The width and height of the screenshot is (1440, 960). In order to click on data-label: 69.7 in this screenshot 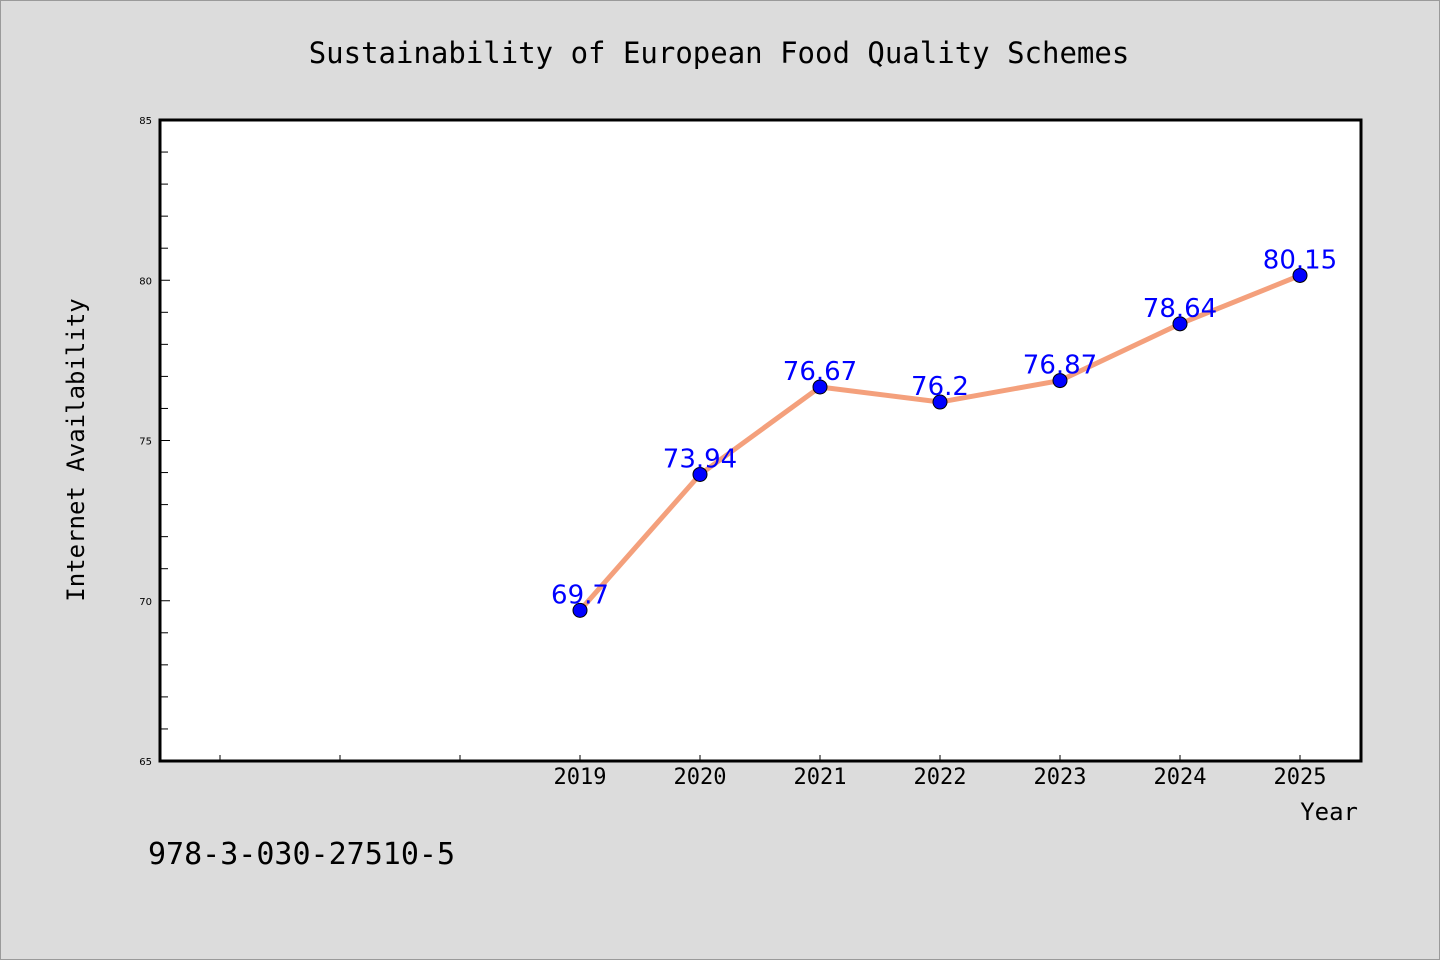, I will do `click(580, 595)`.